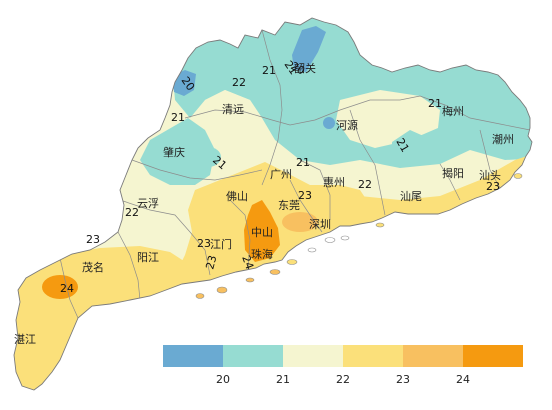 This screenshot has height=410, width=552. I want to click on city-label-shaoguan: 韶关, so click(305, 68).